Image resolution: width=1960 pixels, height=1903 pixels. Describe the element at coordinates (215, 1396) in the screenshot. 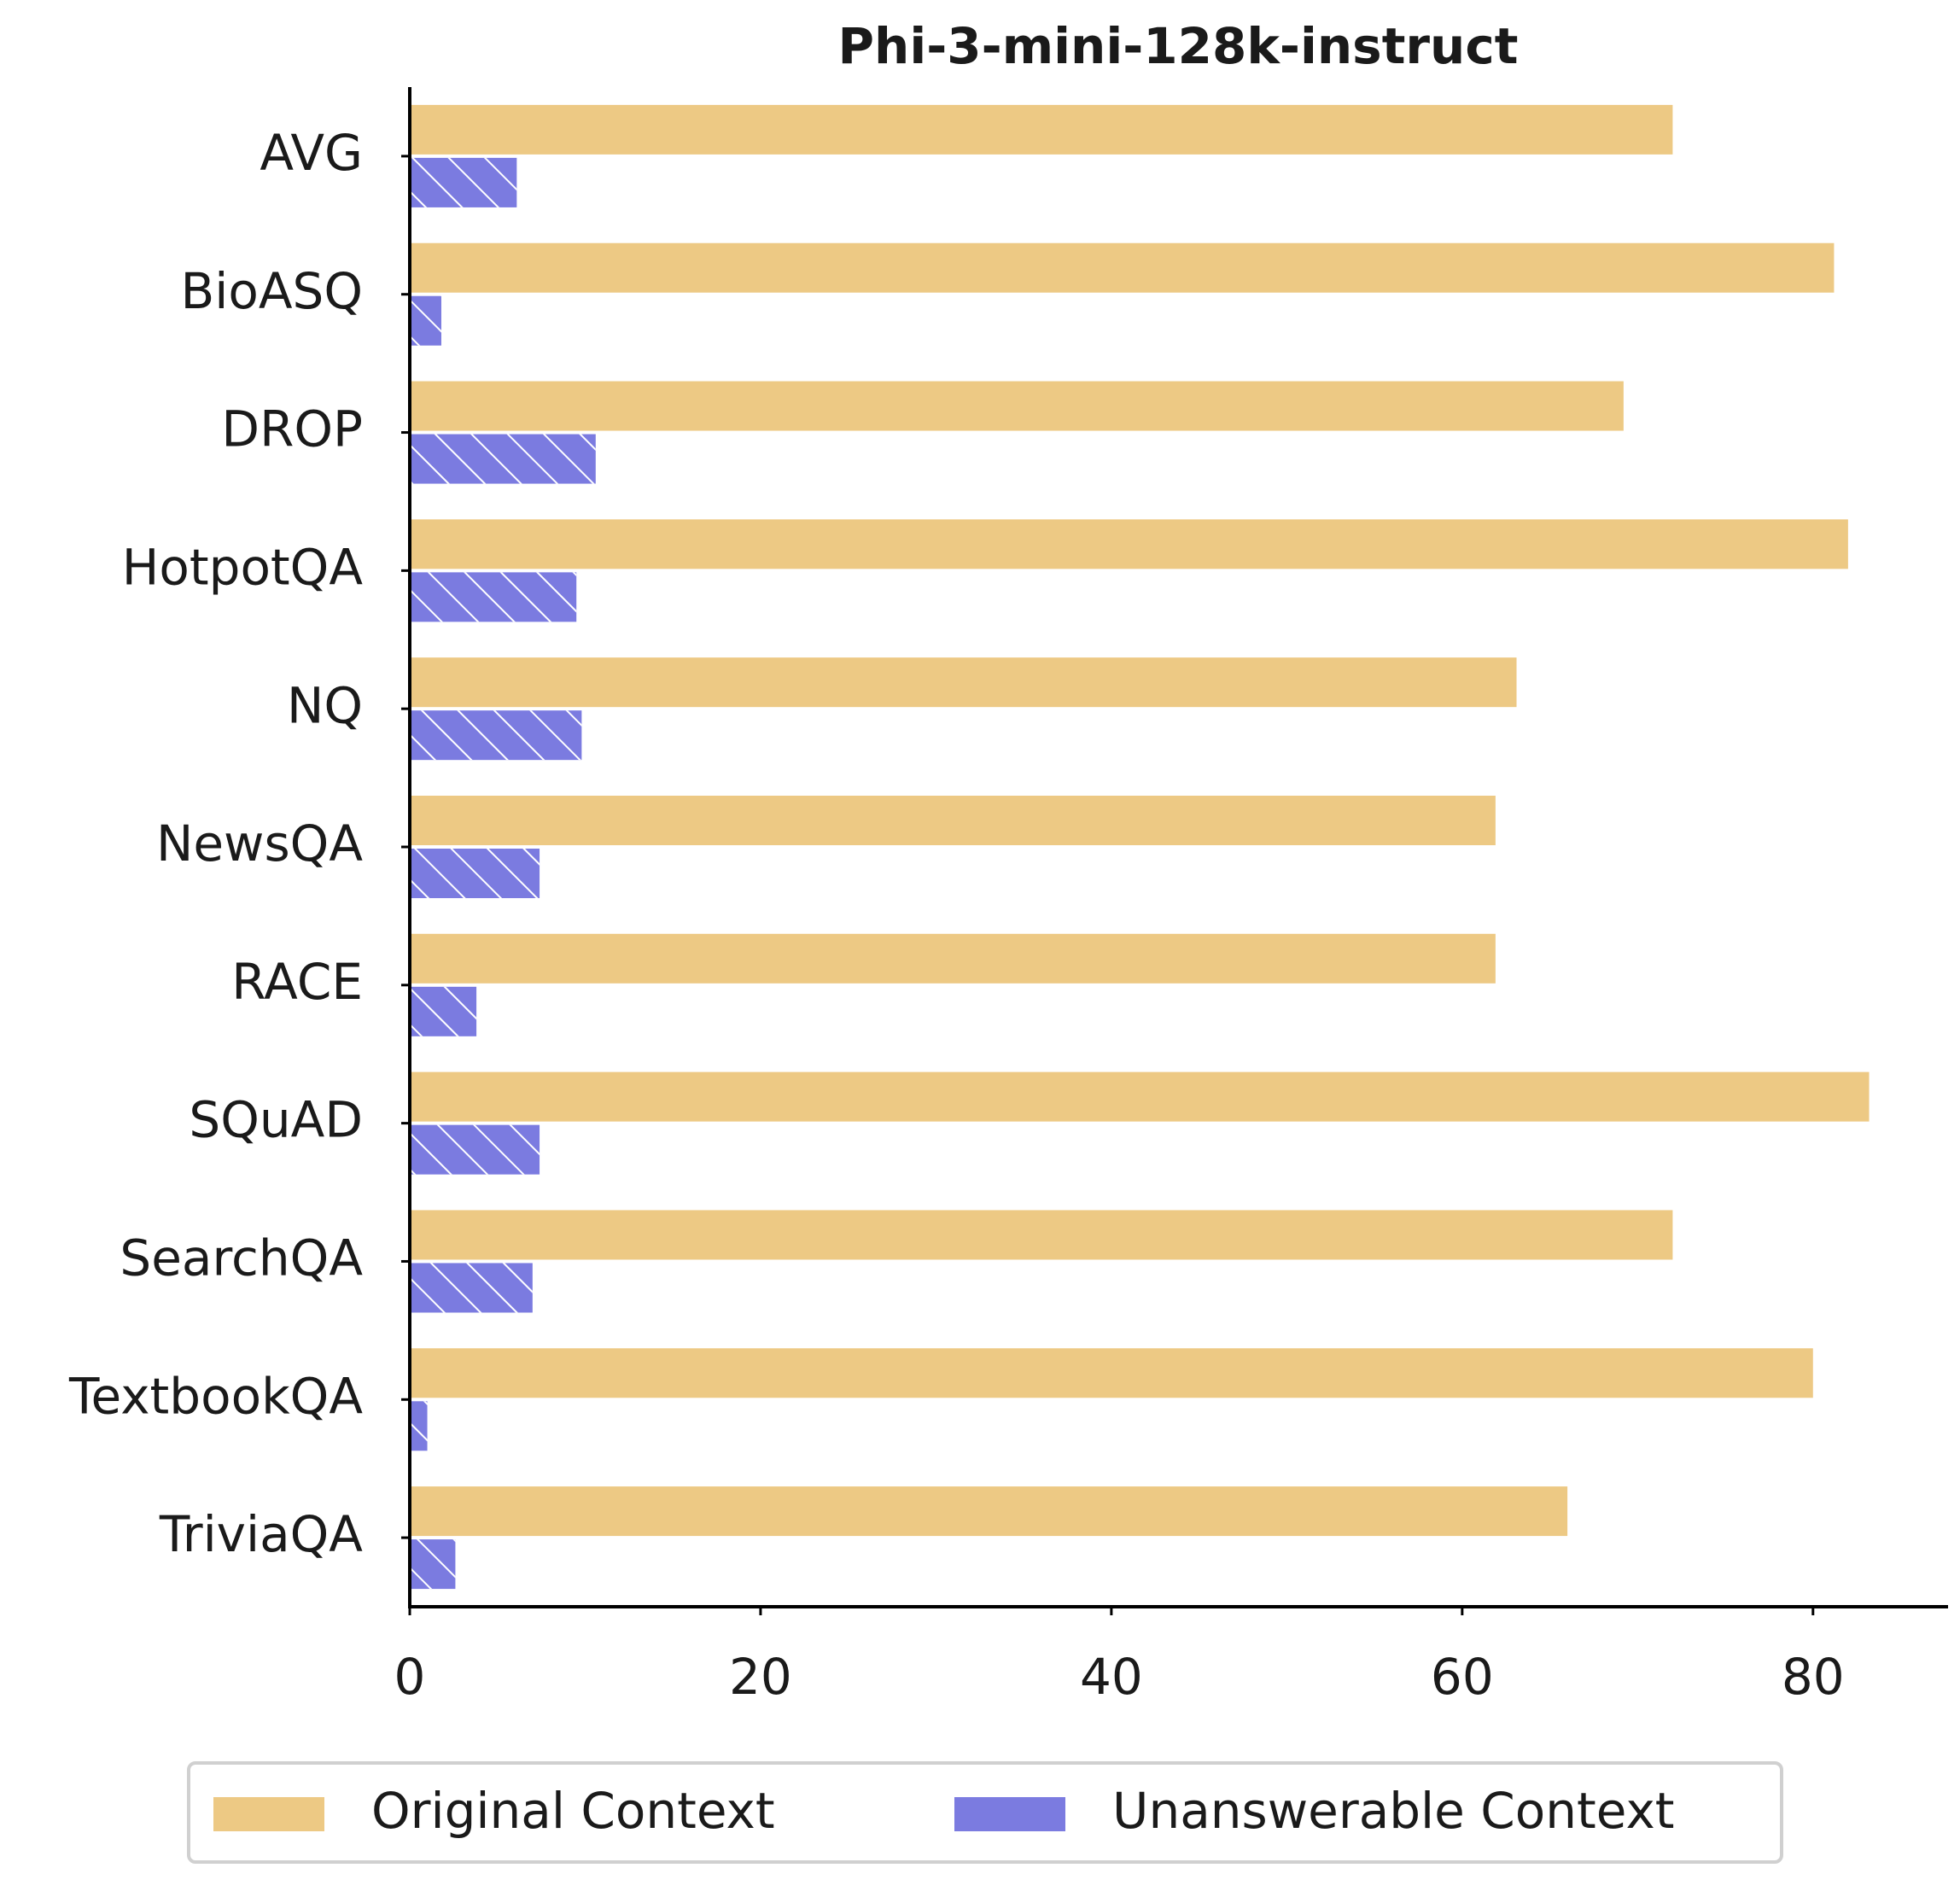

I see `y-tick-label: TextbookQA` at that location.